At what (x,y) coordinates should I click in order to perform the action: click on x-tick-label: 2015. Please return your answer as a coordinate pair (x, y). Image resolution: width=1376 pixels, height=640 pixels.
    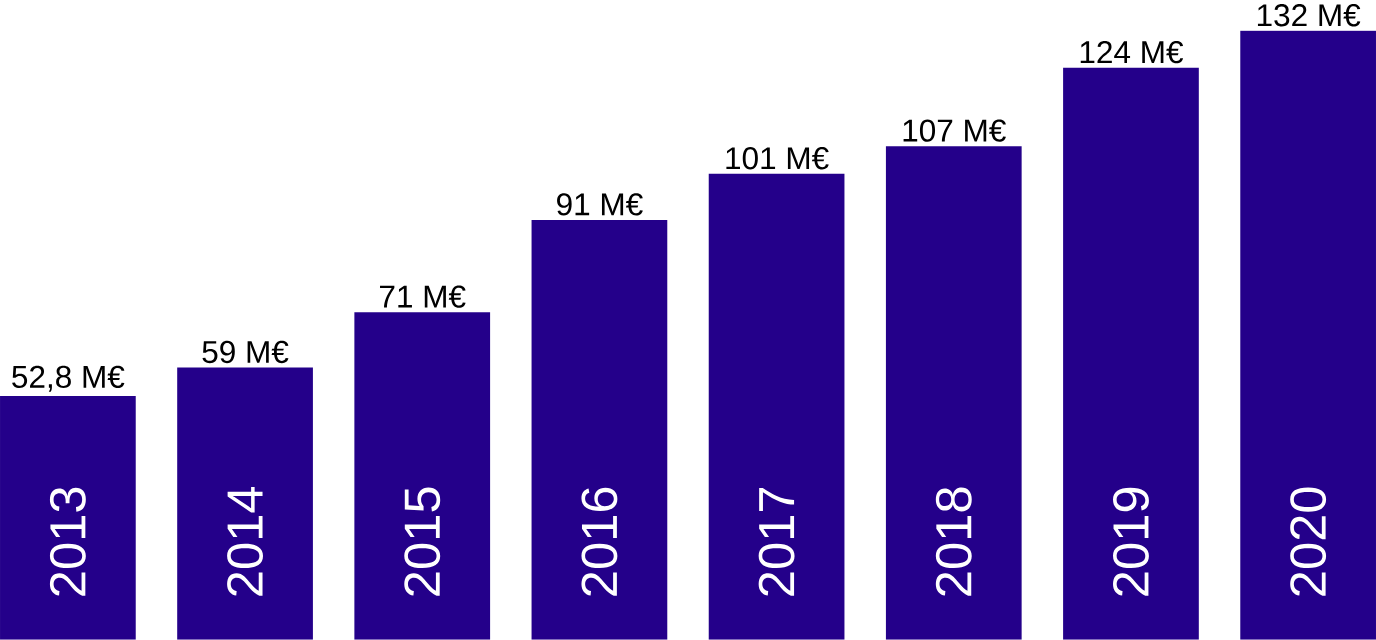
    Looking at the image, I should click on (422, 541).